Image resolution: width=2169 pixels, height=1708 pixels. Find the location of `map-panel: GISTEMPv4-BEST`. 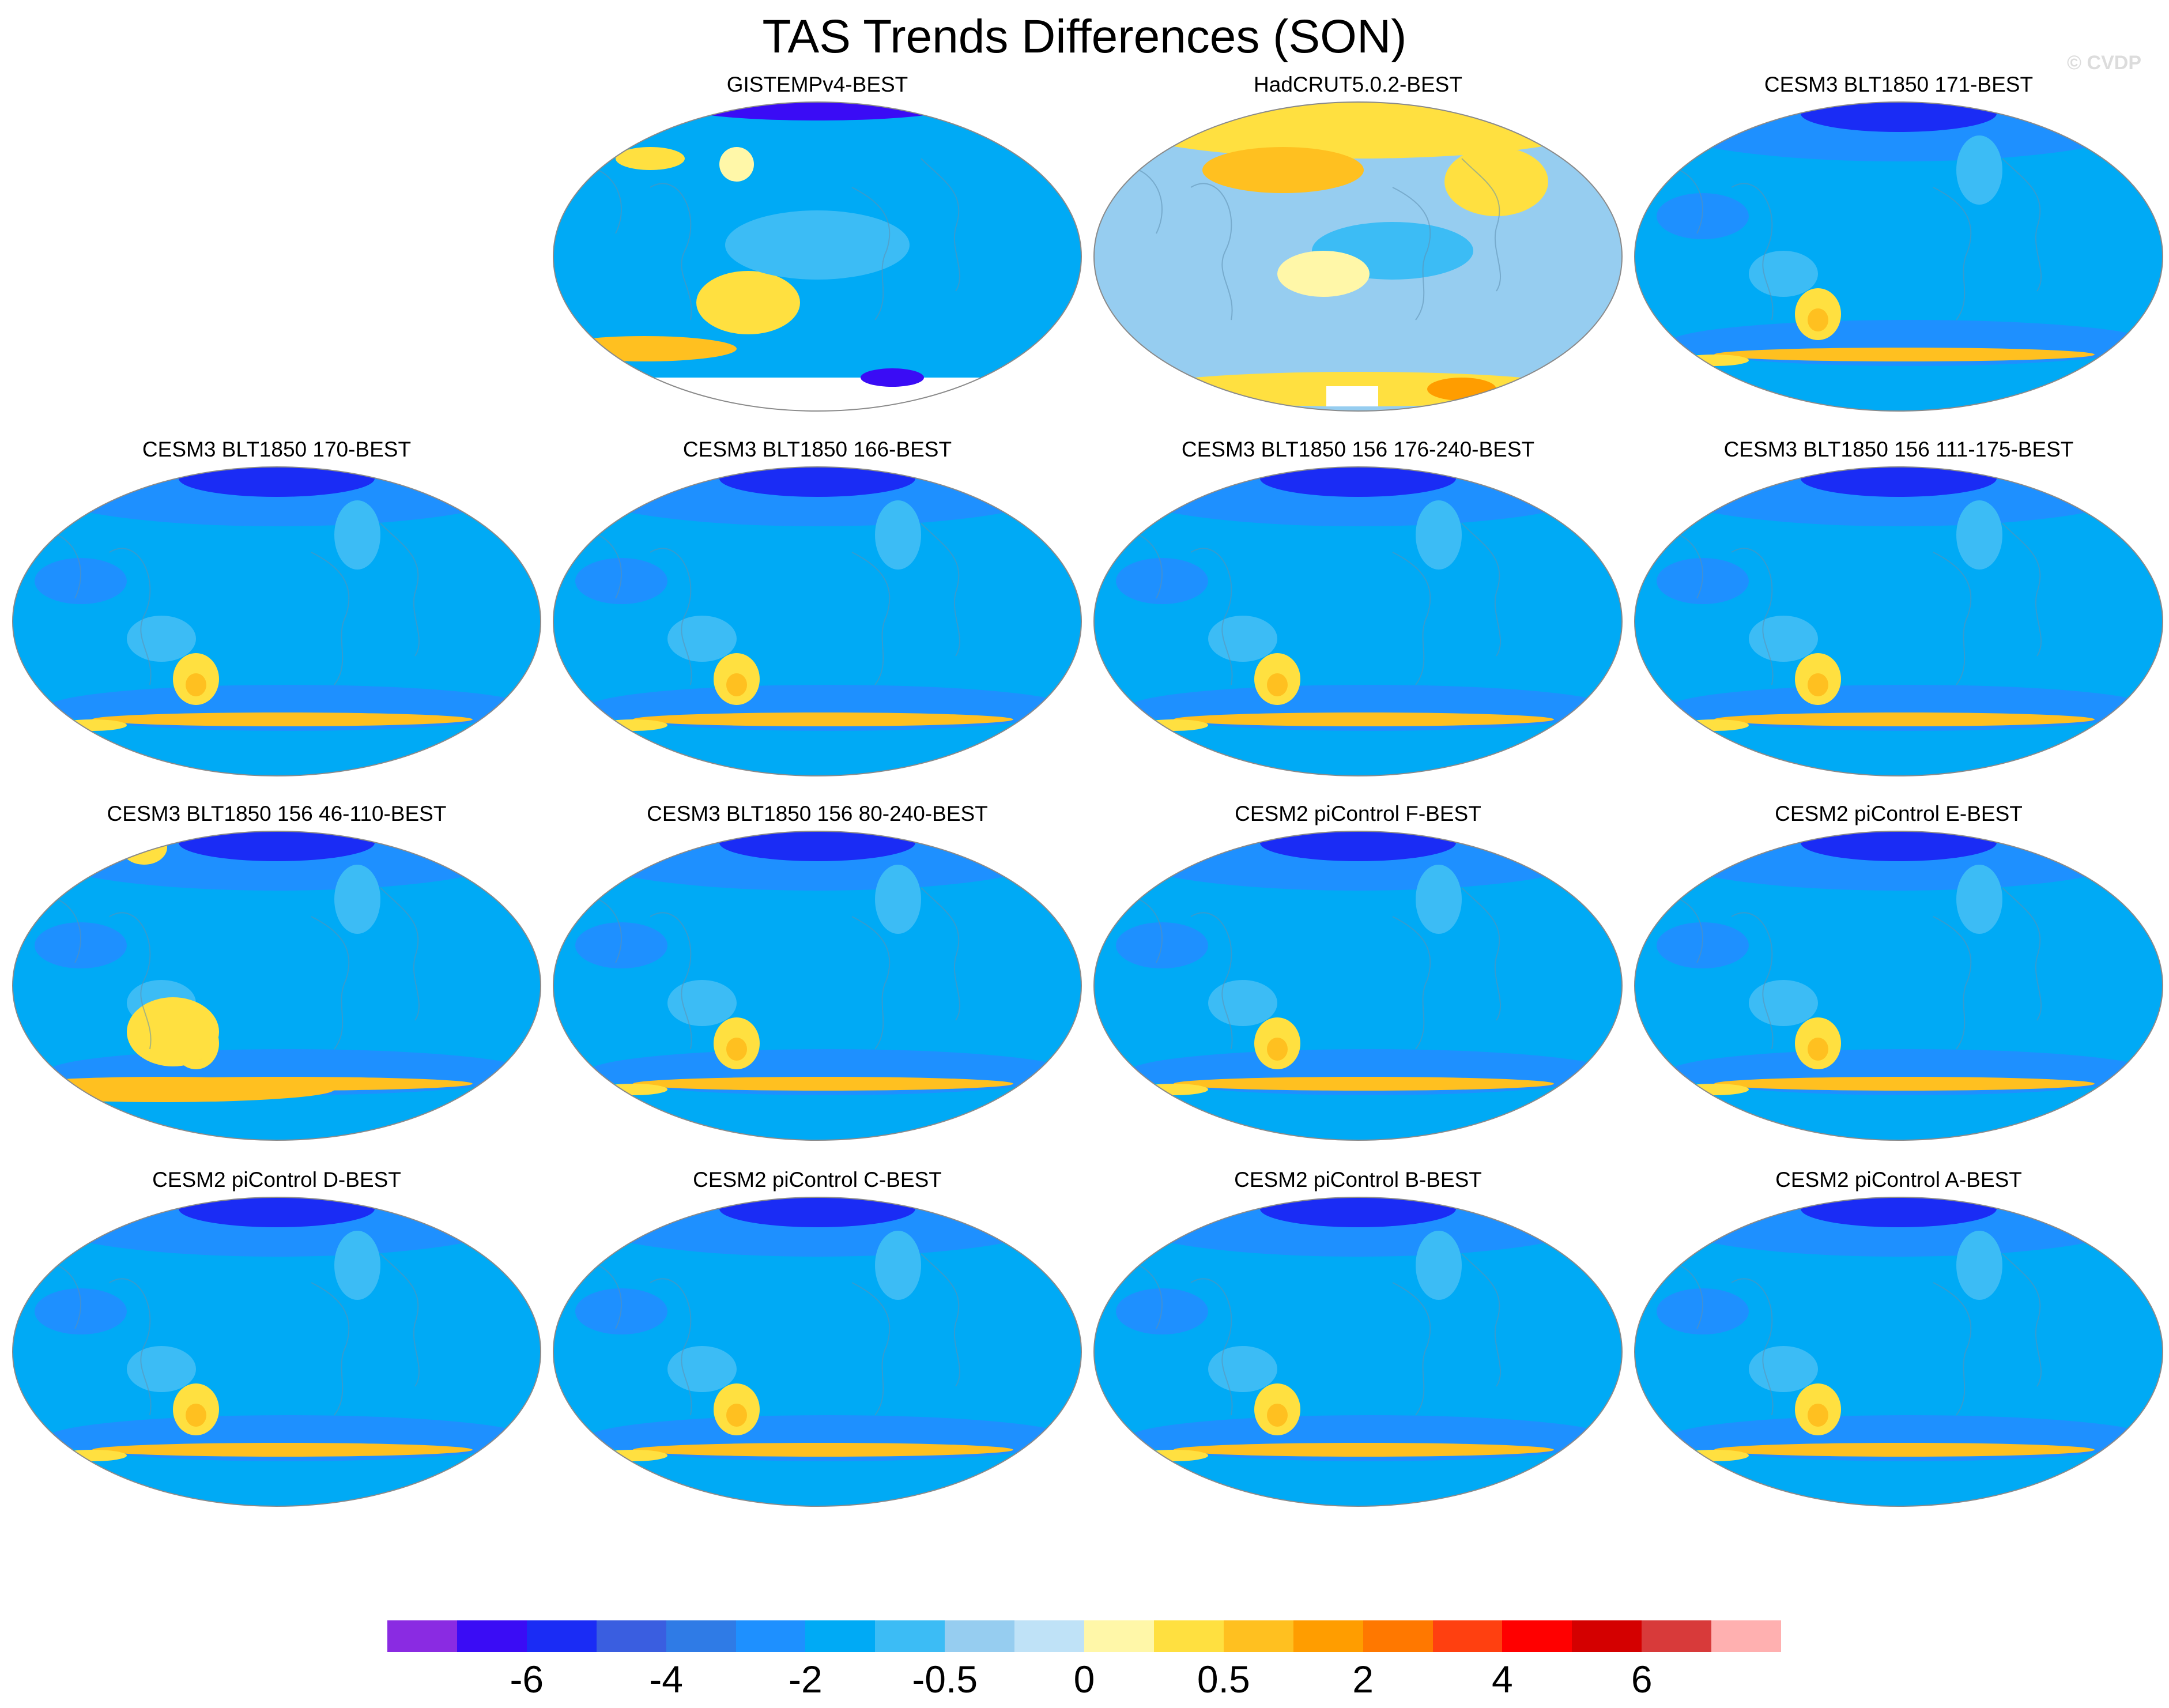

map-panel: GISTEMPv4-BEST is located at coordinates (817, 245).